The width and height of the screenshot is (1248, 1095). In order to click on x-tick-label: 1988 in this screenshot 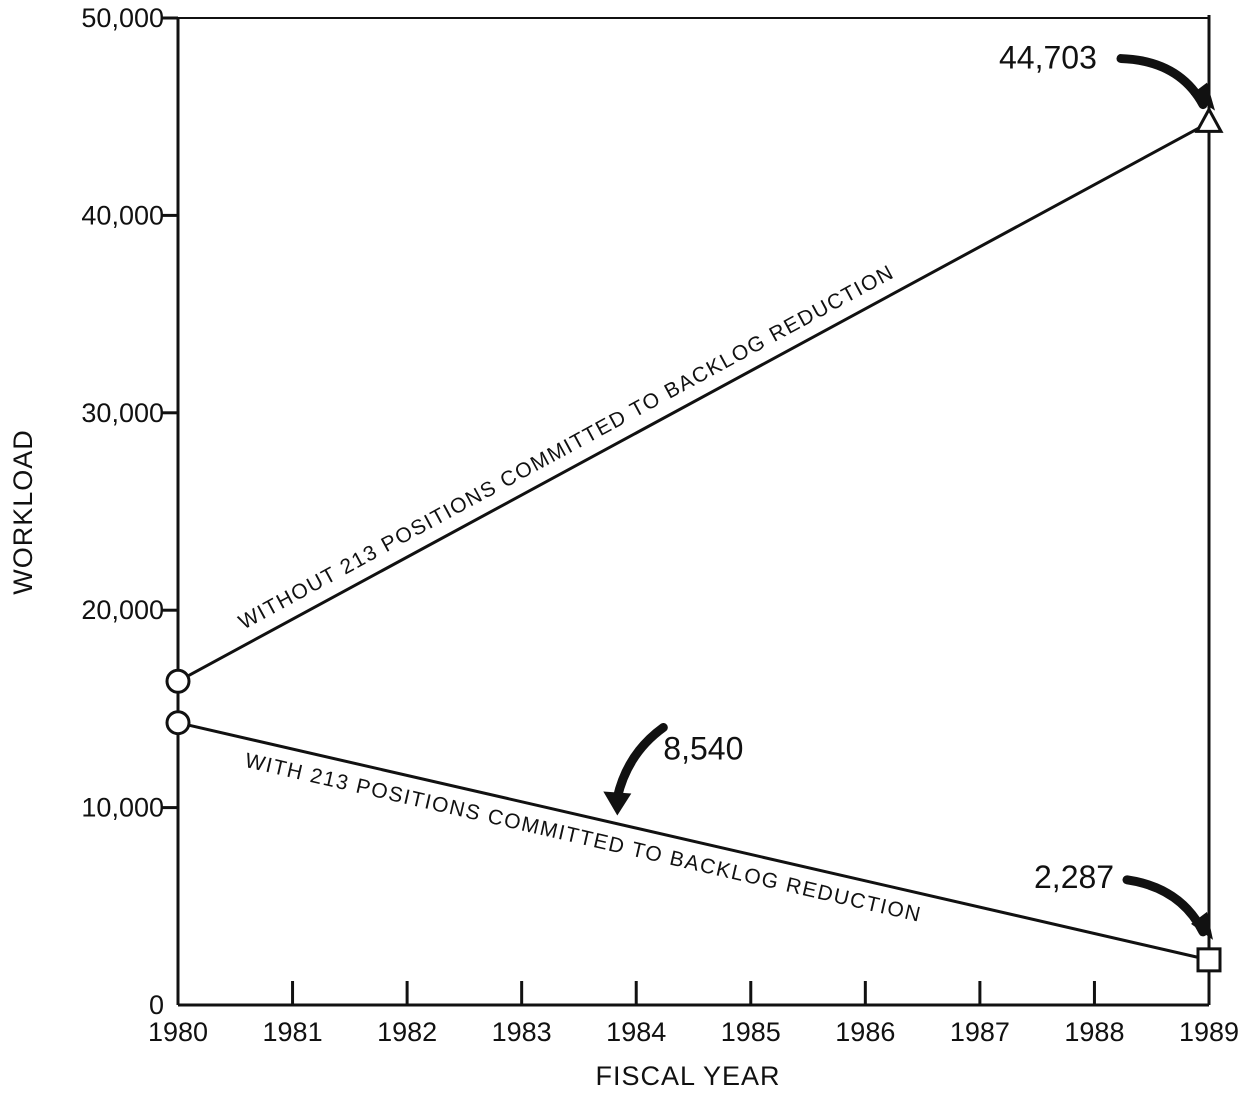, I will do `click(1094, 1032)`.